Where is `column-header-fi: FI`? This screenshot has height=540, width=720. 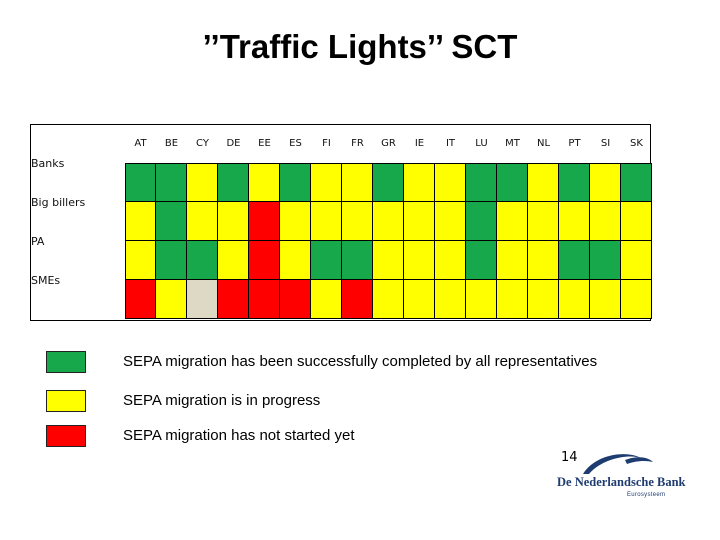 column-header-fi: FI is located at coordinates (326, 143).